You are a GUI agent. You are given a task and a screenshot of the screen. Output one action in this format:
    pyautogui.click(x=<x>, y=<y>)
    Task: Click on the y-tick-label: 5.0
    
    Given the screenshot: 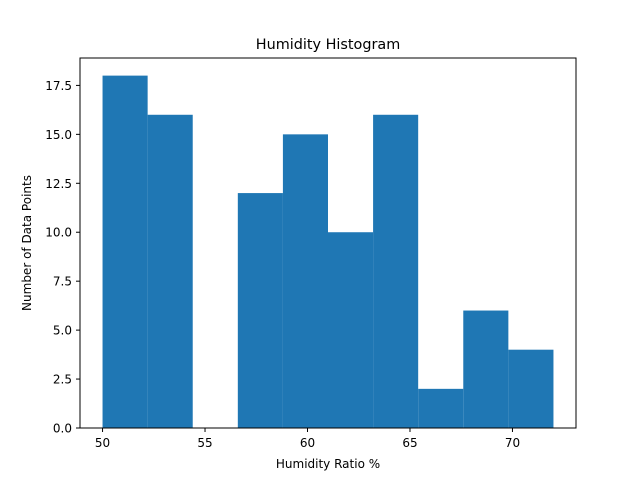 What is the action you would take?
    pyautogui.click(x=62, y=331)
    